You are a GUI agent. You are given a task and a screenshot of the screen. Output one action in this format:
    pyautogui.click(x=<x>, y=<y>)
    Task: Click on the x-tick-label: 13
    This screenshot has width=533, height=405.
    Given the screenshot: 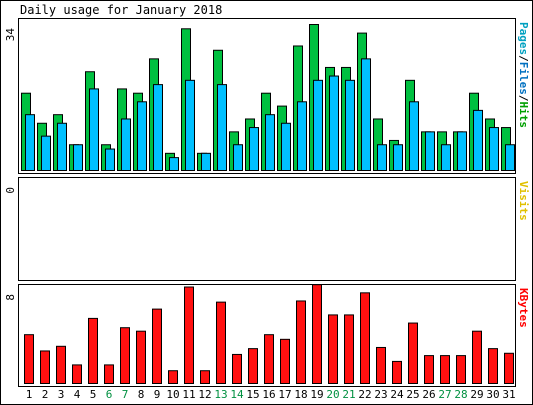 What is the action you would take?
    pyautogui.click(x=220, y=394)
    